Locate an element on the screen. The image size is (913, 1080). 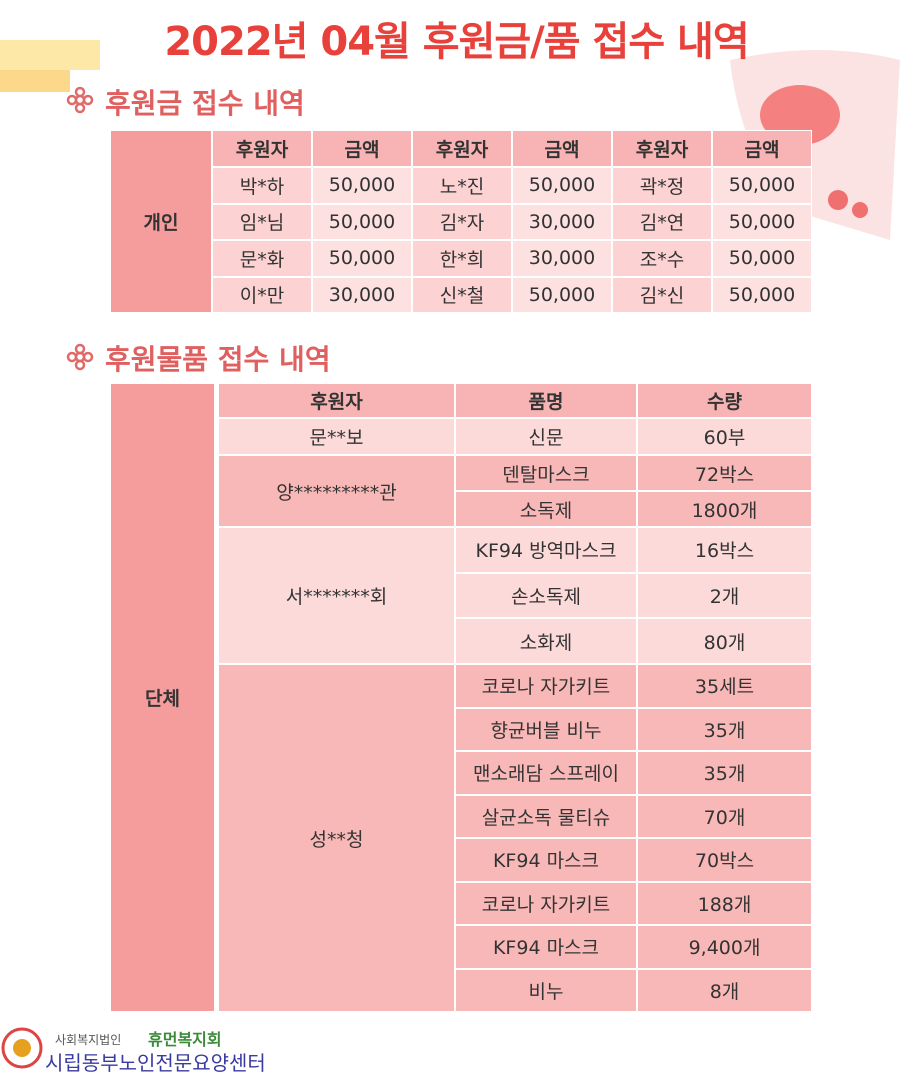
org-name: 휴먼복지회 is located at coordinates (185, 1039).